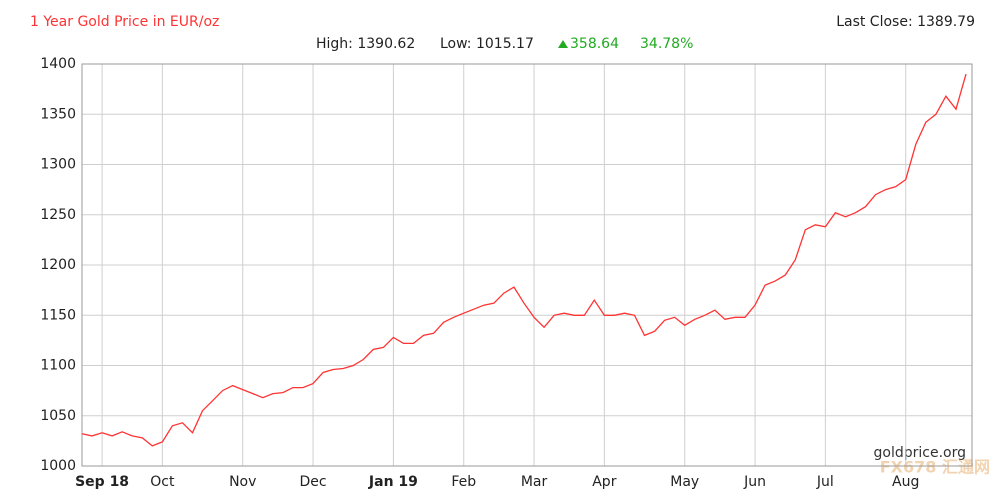 Image resolution: width=999 pixels, height=501 pixels. What do you see at coordinates (463, 482) in the screenshot?
I see `x-tick-label: Feb` at bounding box center [463, 482].